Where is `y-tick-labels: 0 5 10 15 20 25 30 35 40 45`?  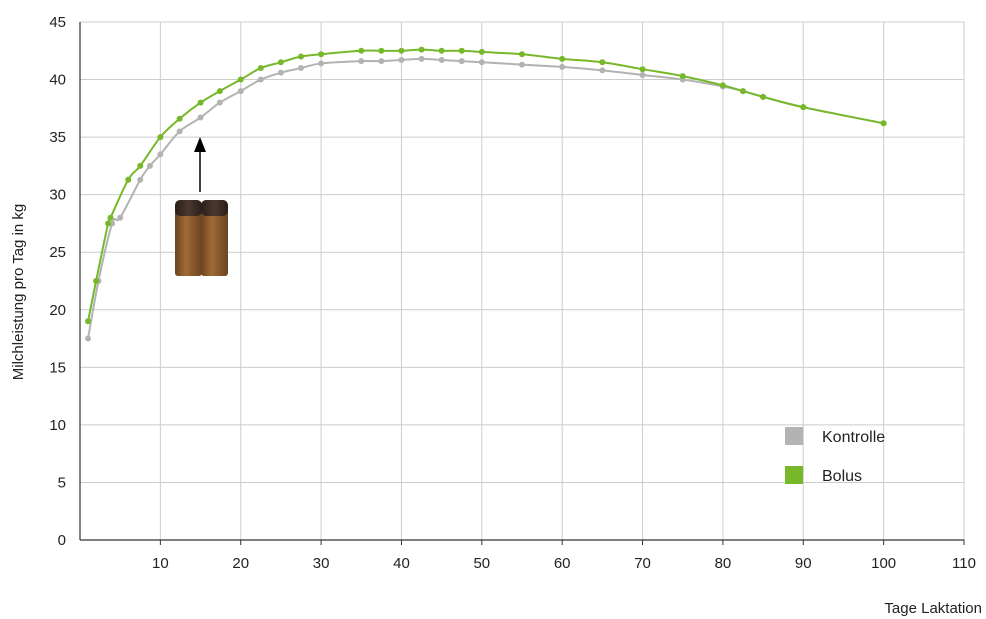
y-tick-labels: 0 5 10 15 20 25 30 35 40 45 is located at coordinates (57, 281).